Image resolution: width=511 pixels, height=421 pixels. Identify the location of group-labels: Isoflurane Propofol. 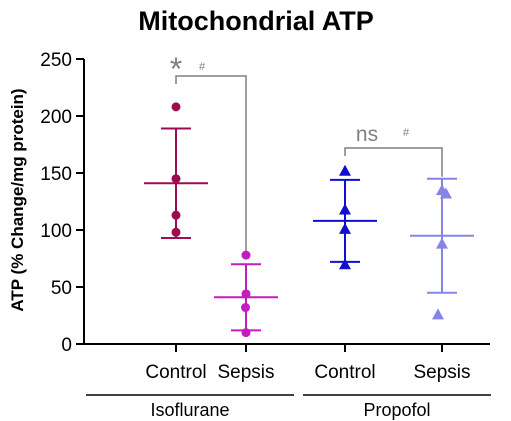
(288, 407).